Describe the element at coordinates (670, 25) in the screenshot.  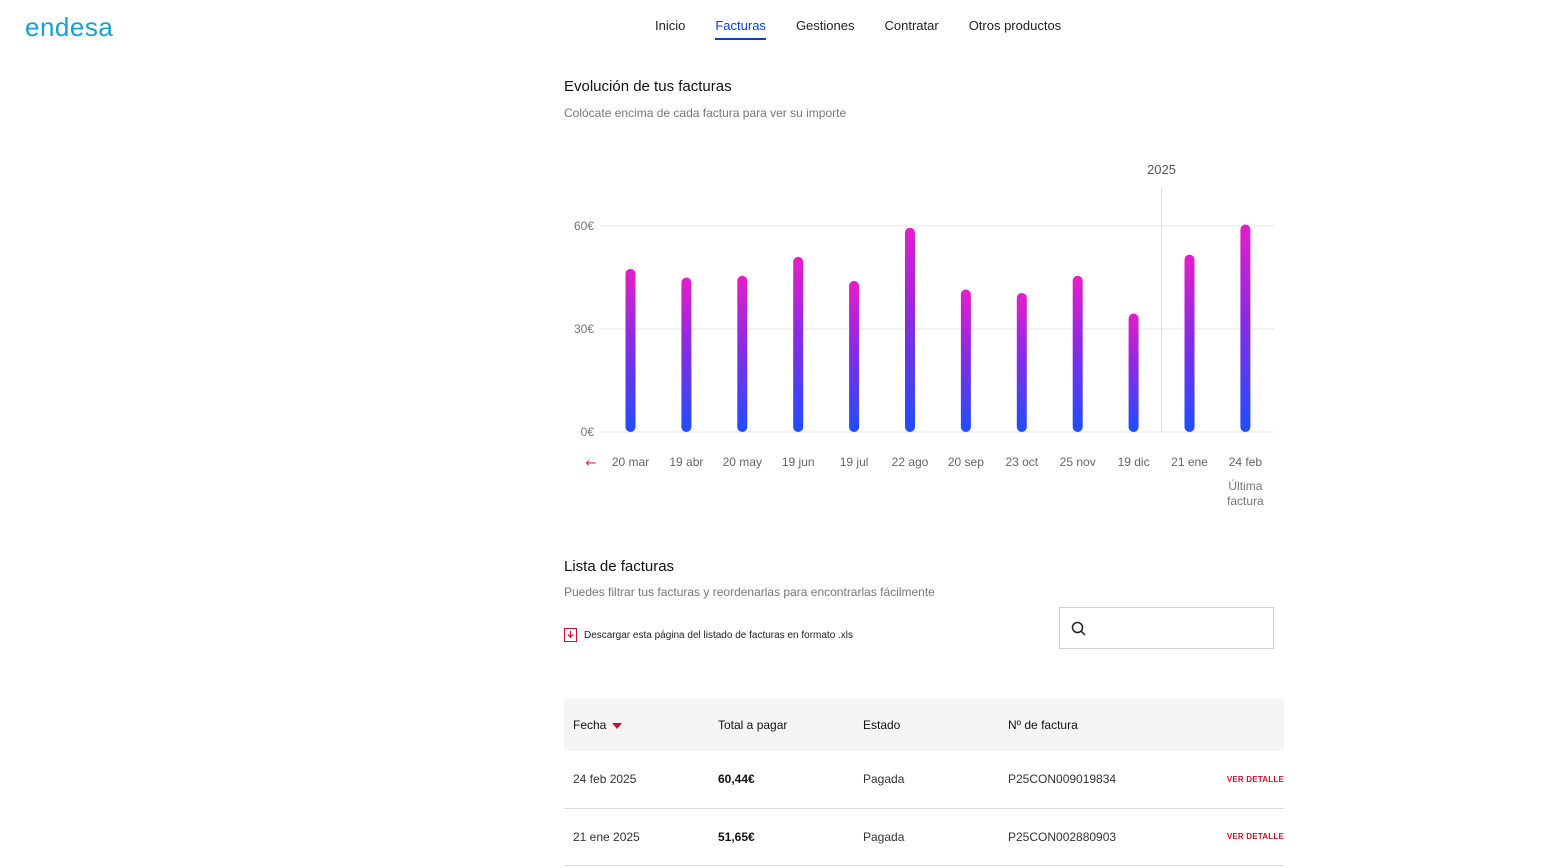
I see `nav-inicio: Inicio` at that location.